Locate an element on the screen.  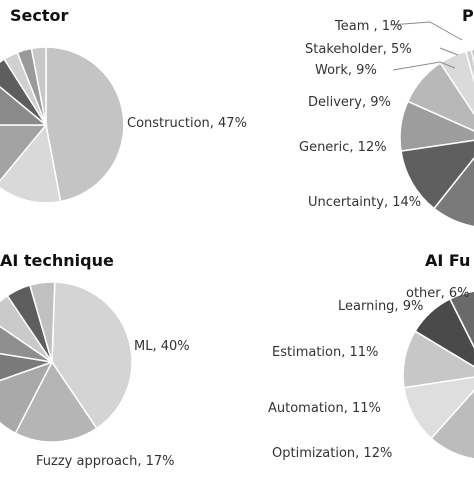
slice-label-generic: Generic, 12% is located at coordinates (343, 147).